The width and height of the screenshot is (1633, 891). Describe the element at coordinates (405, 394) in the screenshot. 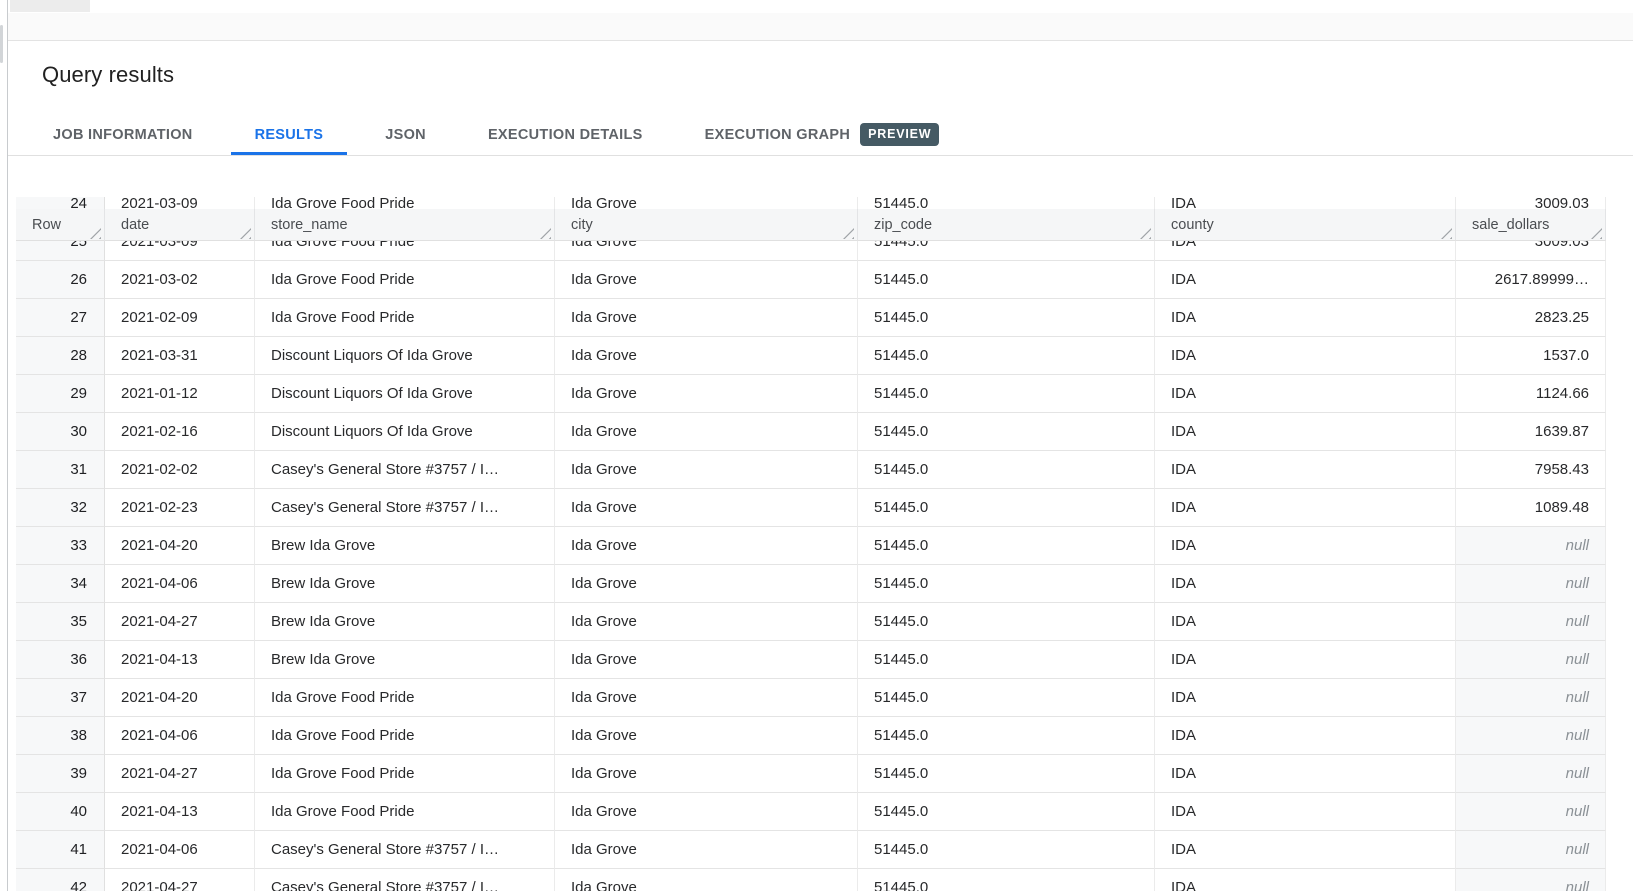

I see `cell-store-name: Discount Liquors Of Ida Grove` at that location.